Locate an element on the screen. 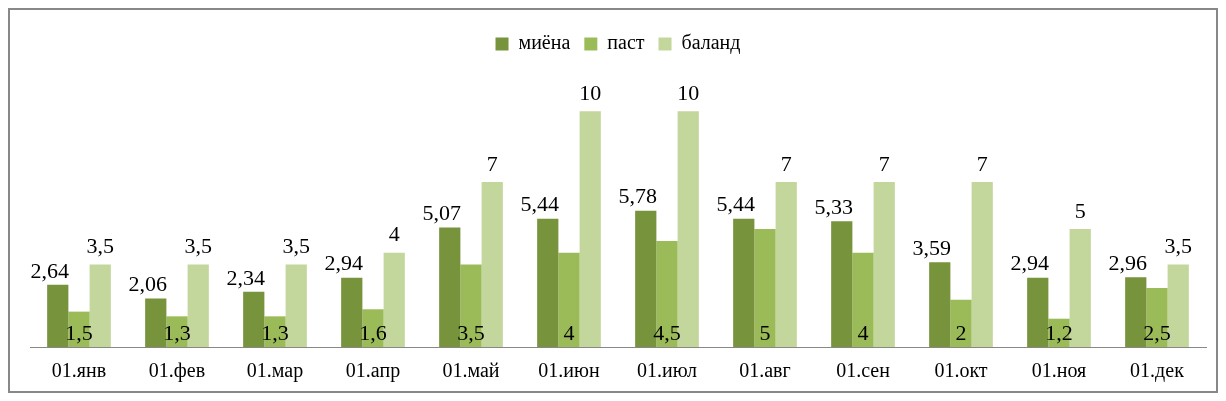  x-tick-label: 01.ноя is located at coordinates (1059, 370).